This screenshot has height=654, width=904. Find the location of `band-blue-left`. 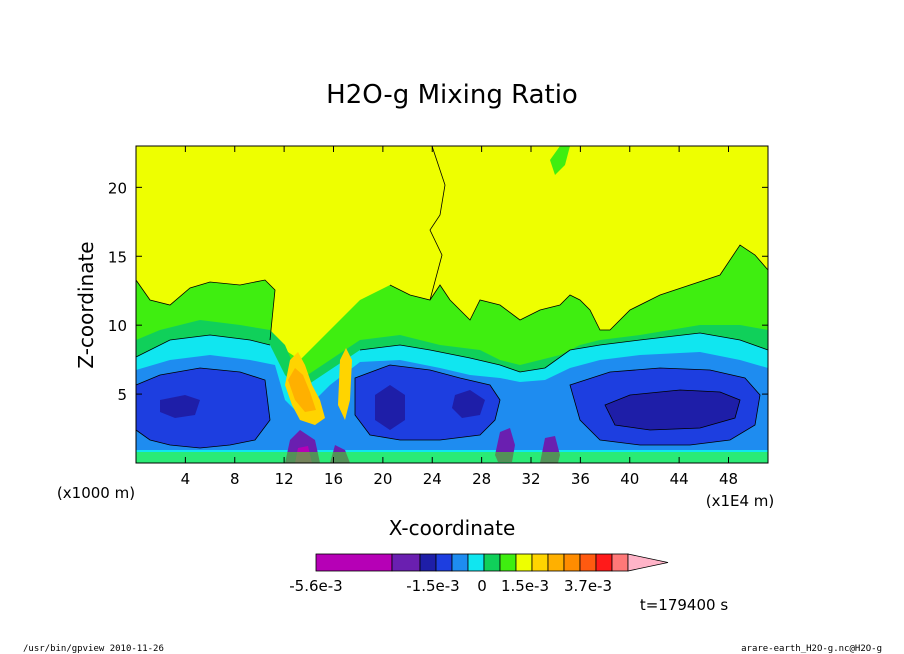

band-blue-left is located at coordinates (203, 408).